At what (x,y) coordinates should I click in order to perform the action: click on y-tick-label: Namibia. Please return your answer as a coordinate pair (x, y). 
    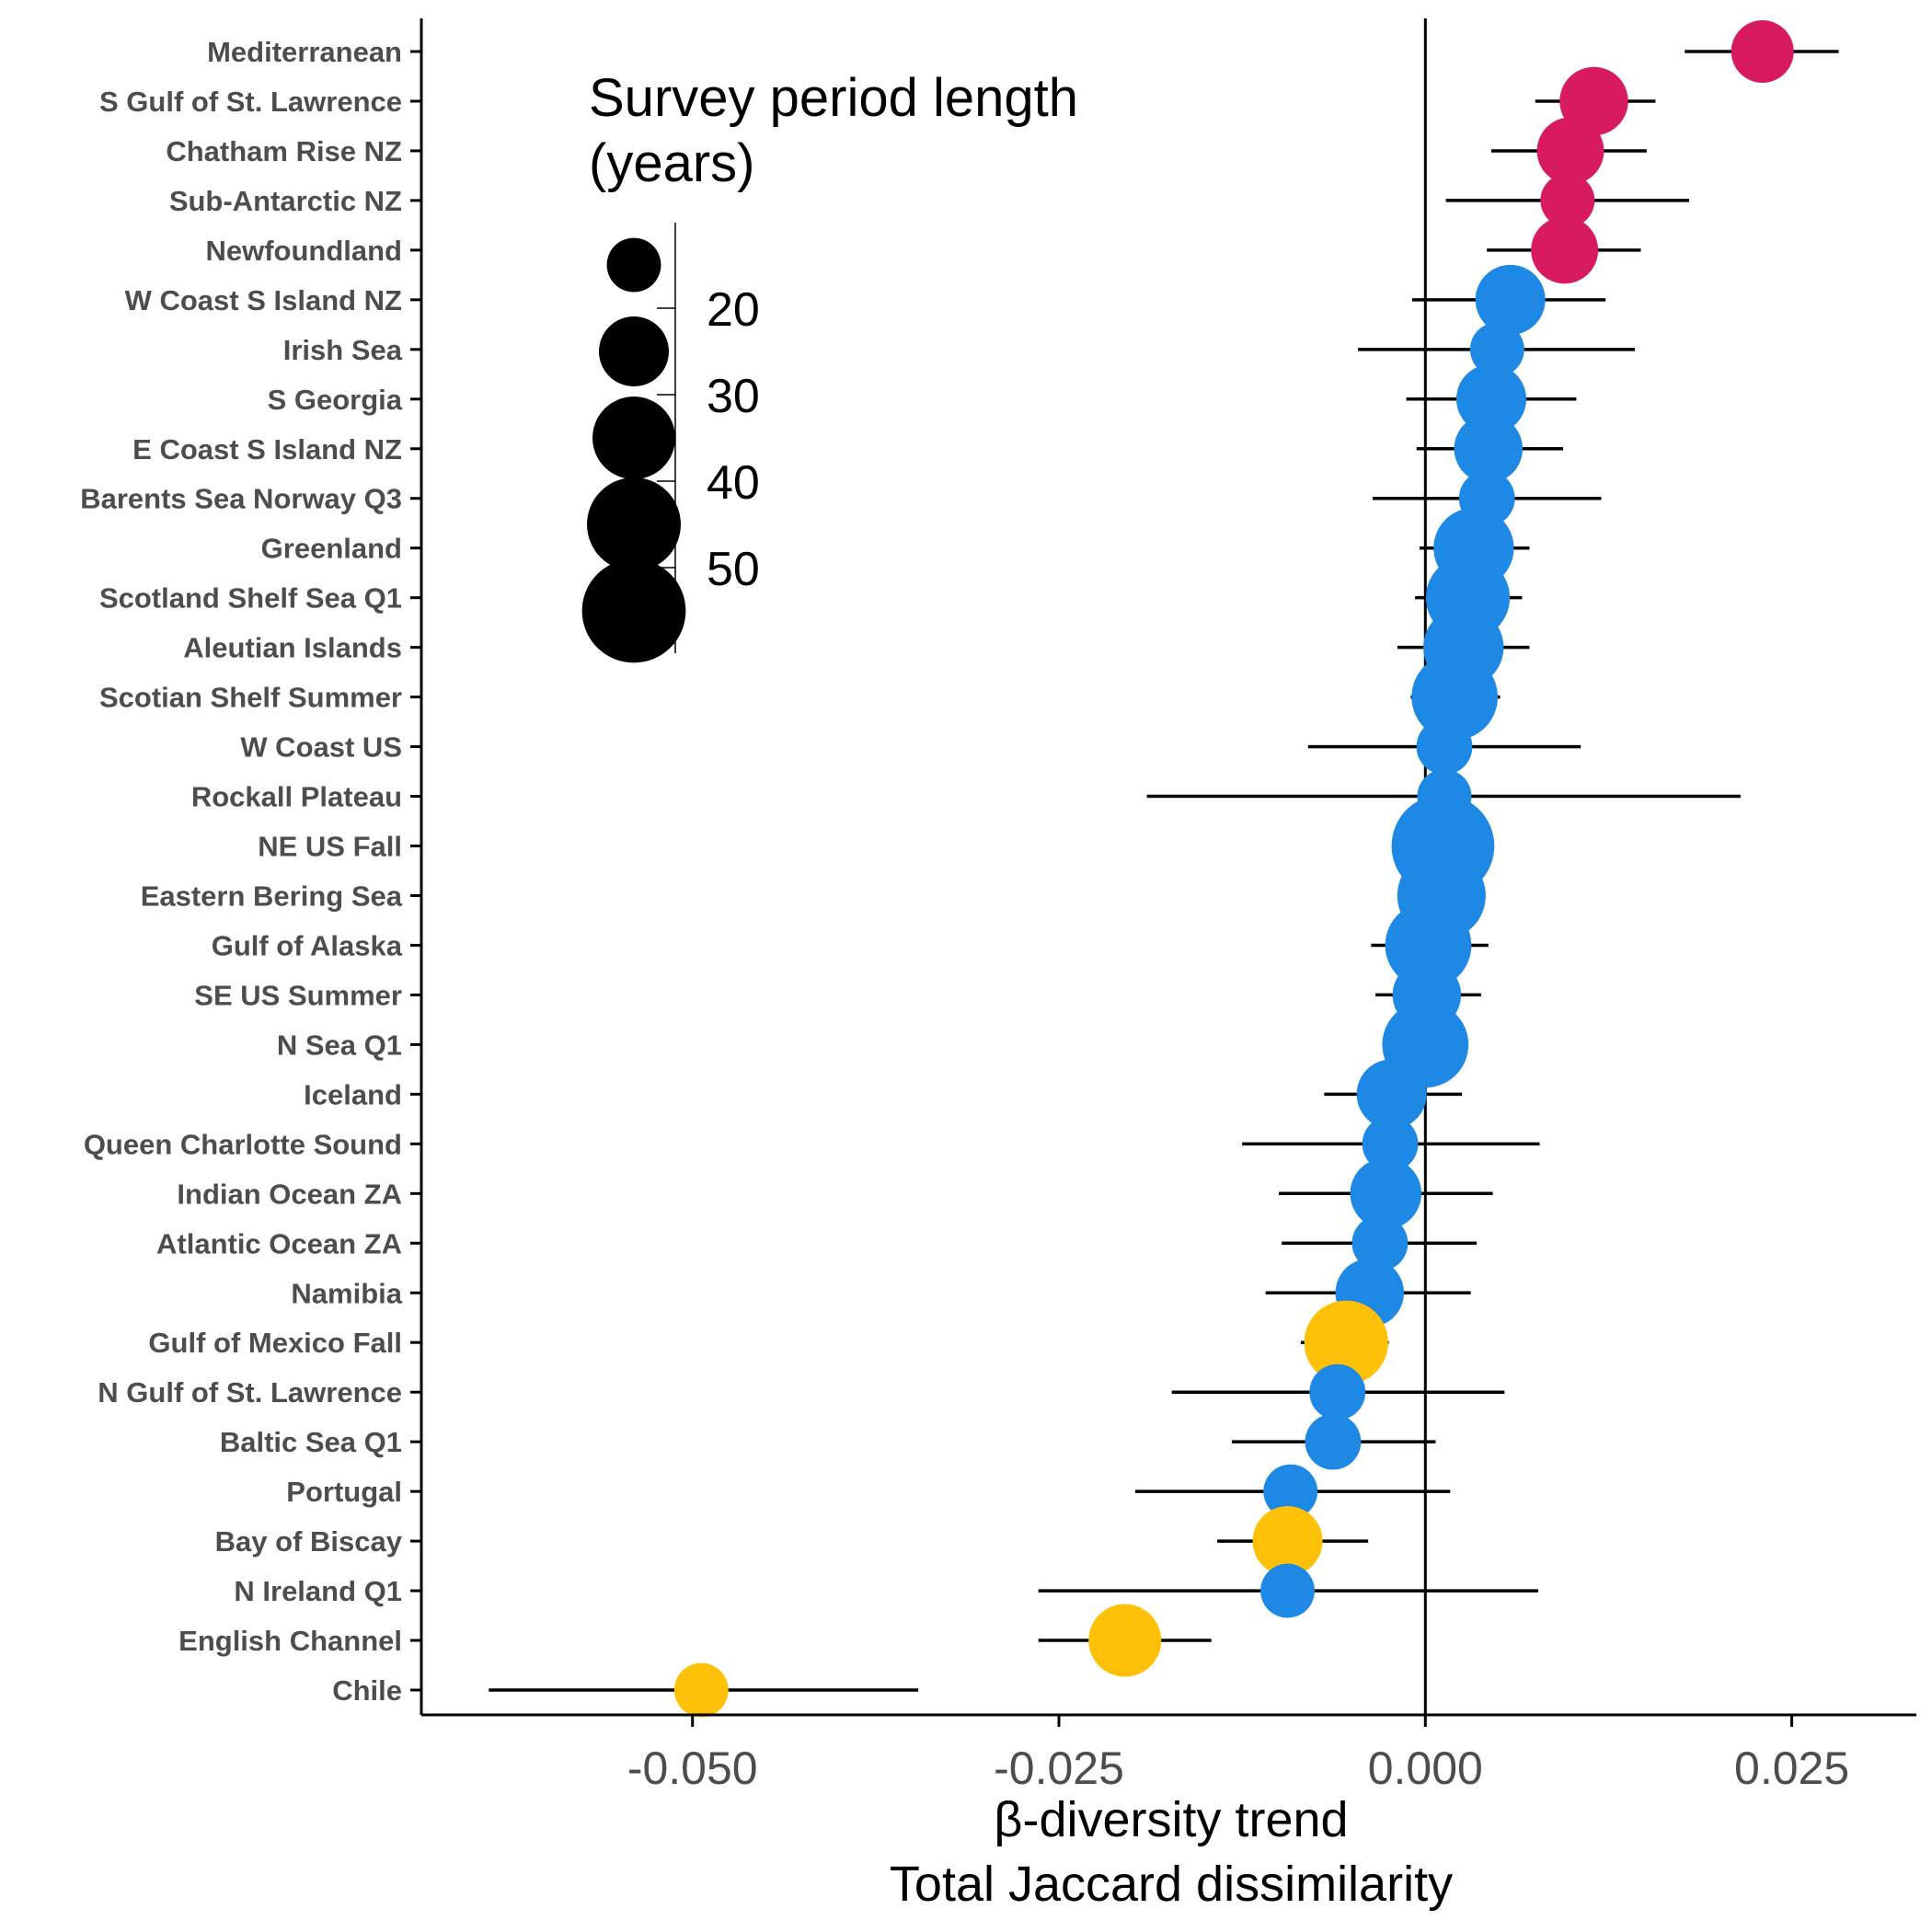
    Looking at the image, I should click on (346, 1293).